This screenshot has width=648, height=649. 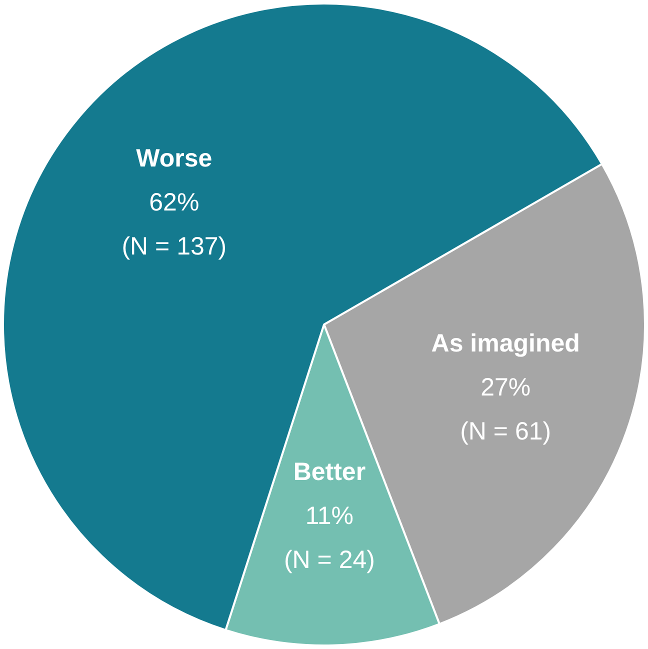 What do you see at coordinates (329, 538) in the screenshot?
I see `data-label: 11% (N = 24)` at bounding box center [329, 538].